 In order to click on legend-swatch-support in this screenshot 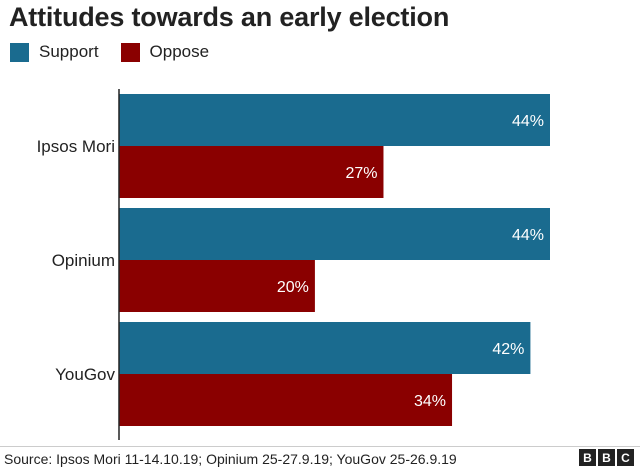, I will do `click(19, 52)`.